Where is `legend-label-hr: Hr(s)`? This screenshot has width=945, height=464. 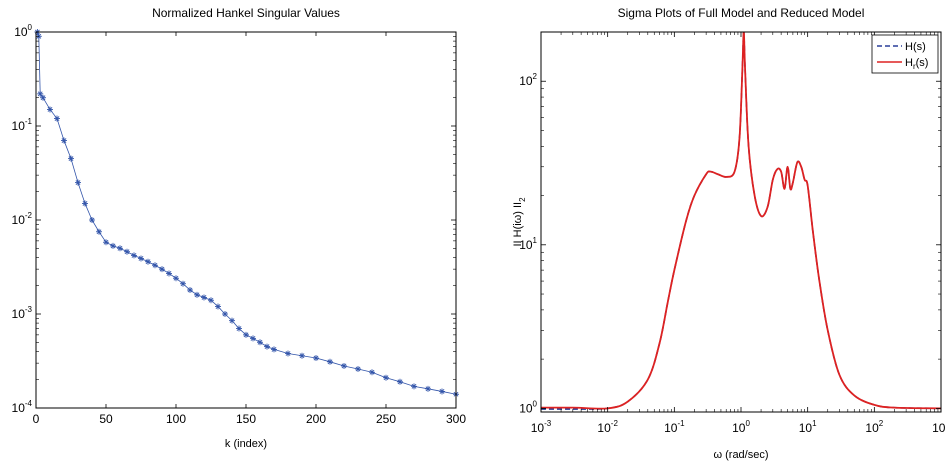 legend-label-hr: Hr(s) is located at coordinates (916, 64).